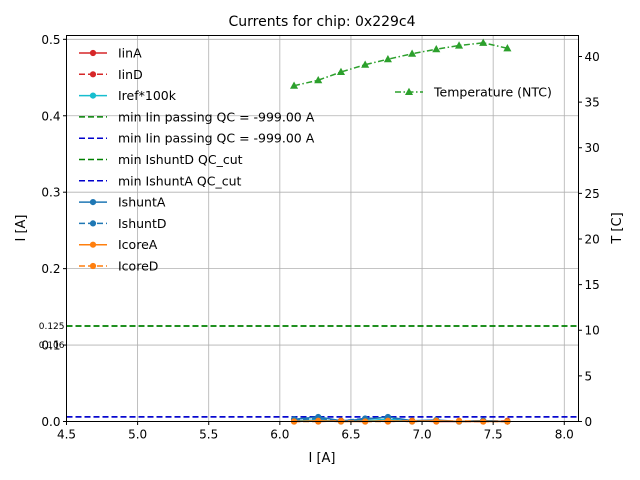 The width and height of the screenshot is (640, 480). Describe the element at coordinates (350, 435) in the screenshot. I see `x-tick-label: 6.5` at that location.